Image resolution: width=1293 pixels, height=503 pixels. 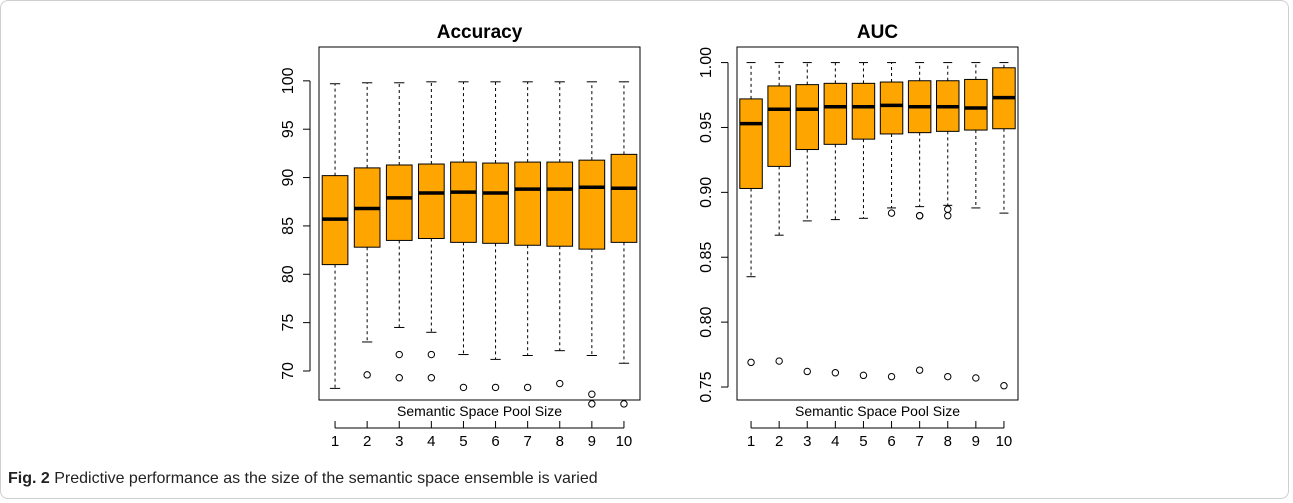 What do you see at coordinates (288, 129) in the screenshot?
I see `y-tick-label: 95` at bounding box center [288, 129].